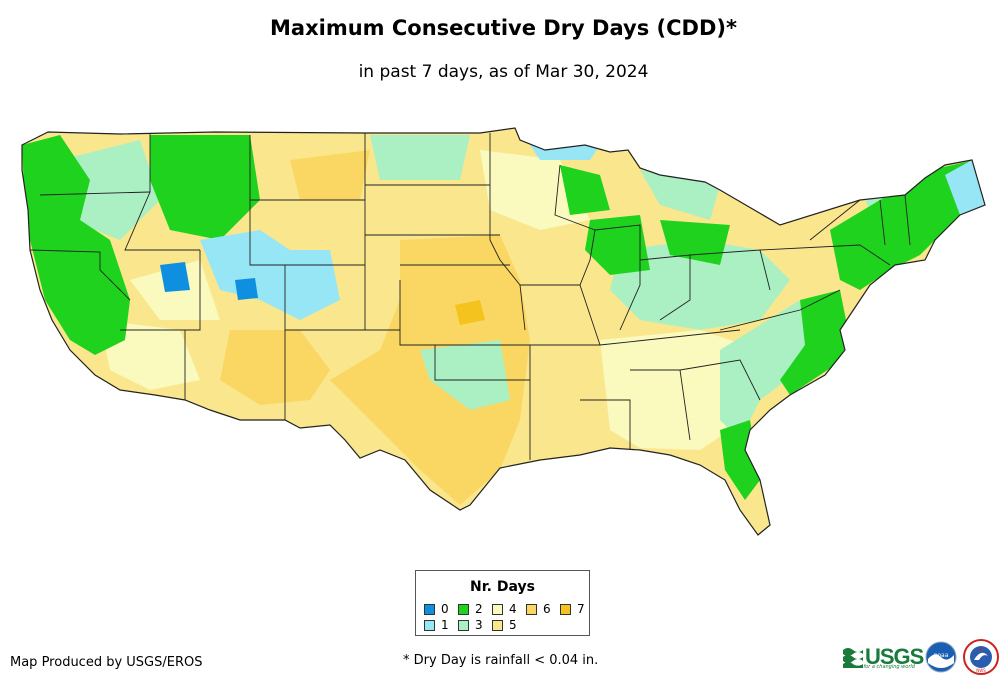  Describe the element at coordinates (581, 609) in the screenshot. I see `legend-label: 7` at that location.